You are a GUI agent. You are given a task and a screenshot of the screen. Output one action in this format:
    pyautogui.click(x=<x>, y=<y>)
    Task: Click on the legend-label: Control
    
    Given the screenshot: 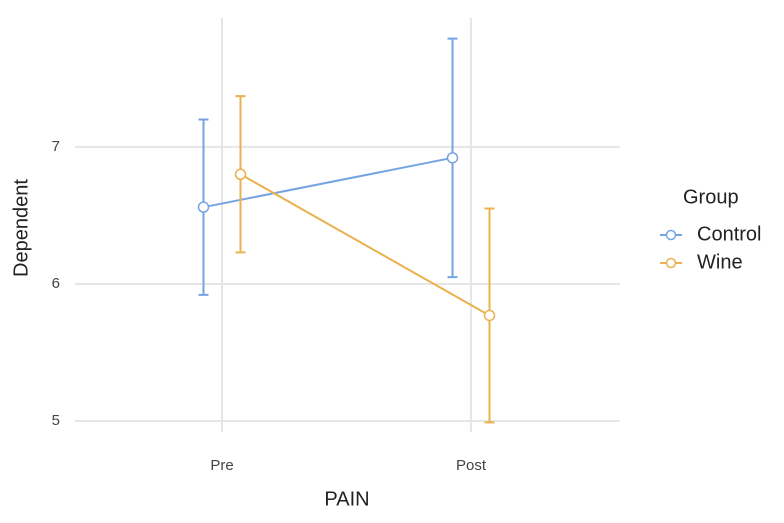 What is the action you would take?
    pyautogui.click(x=729, y=234)
    